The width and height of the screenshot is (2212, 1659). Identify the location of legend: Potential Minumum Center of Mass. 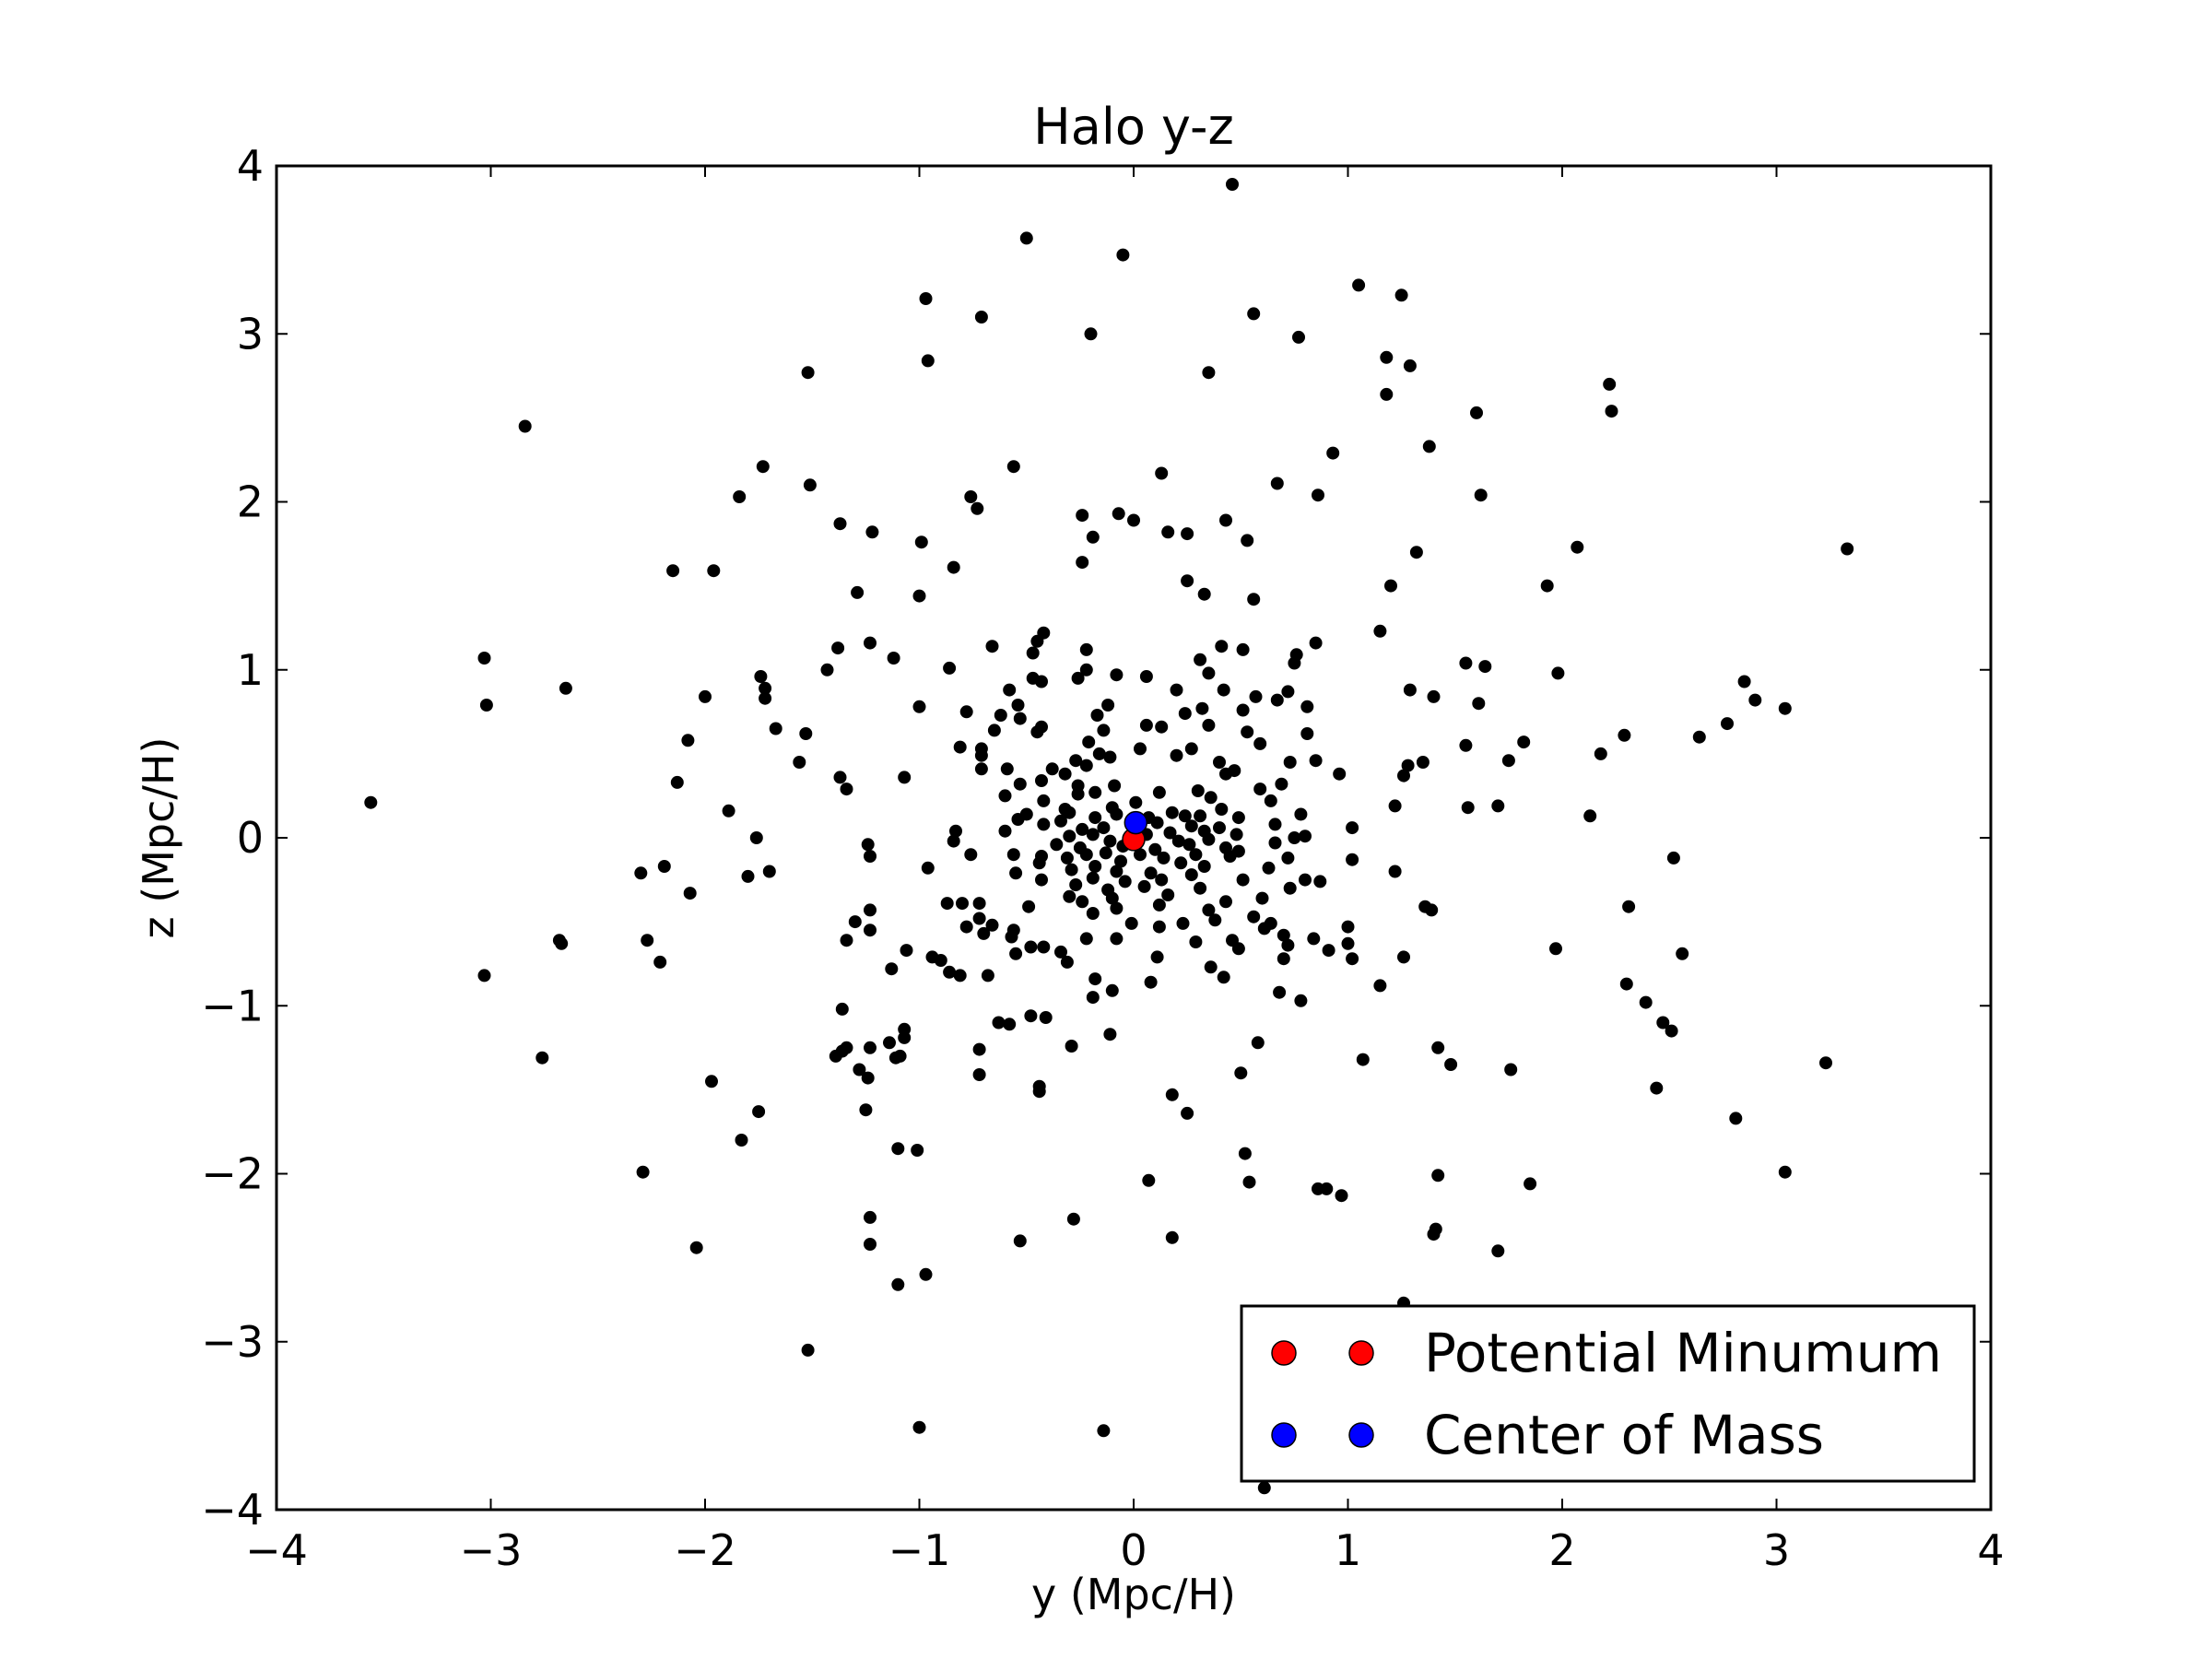
(1608, 1393).